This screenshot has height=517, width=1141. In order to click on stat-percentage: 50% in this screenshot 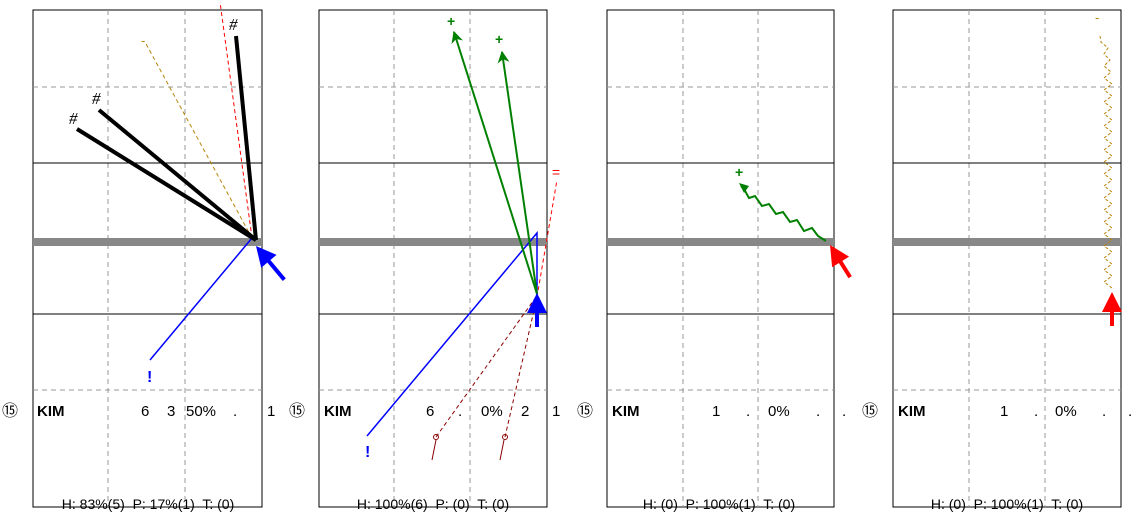, I will do `click(201, 411)`.